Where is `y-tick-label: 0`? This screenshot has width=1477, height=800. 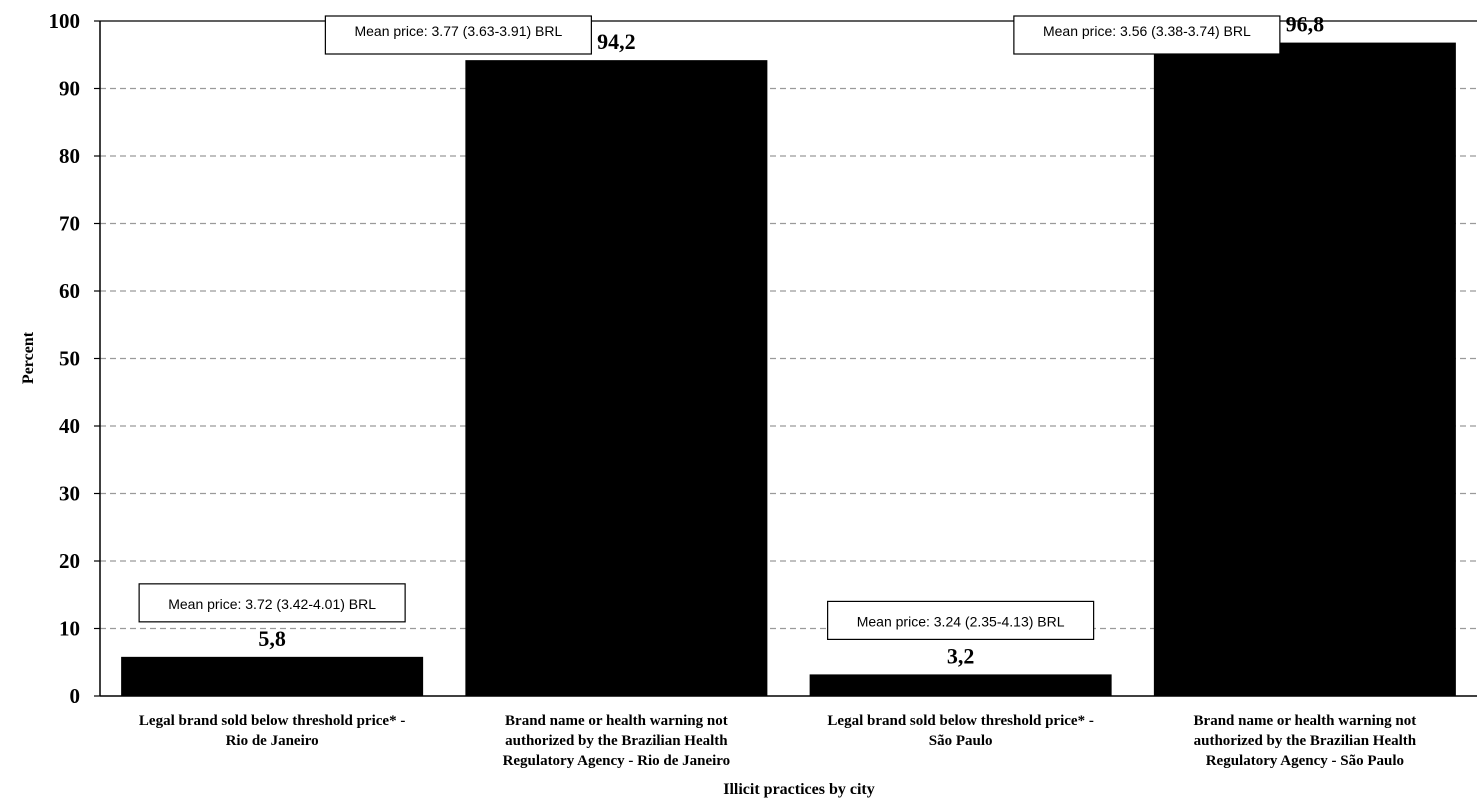 y-tick-label: 0 is located at coordinates (75, 696).